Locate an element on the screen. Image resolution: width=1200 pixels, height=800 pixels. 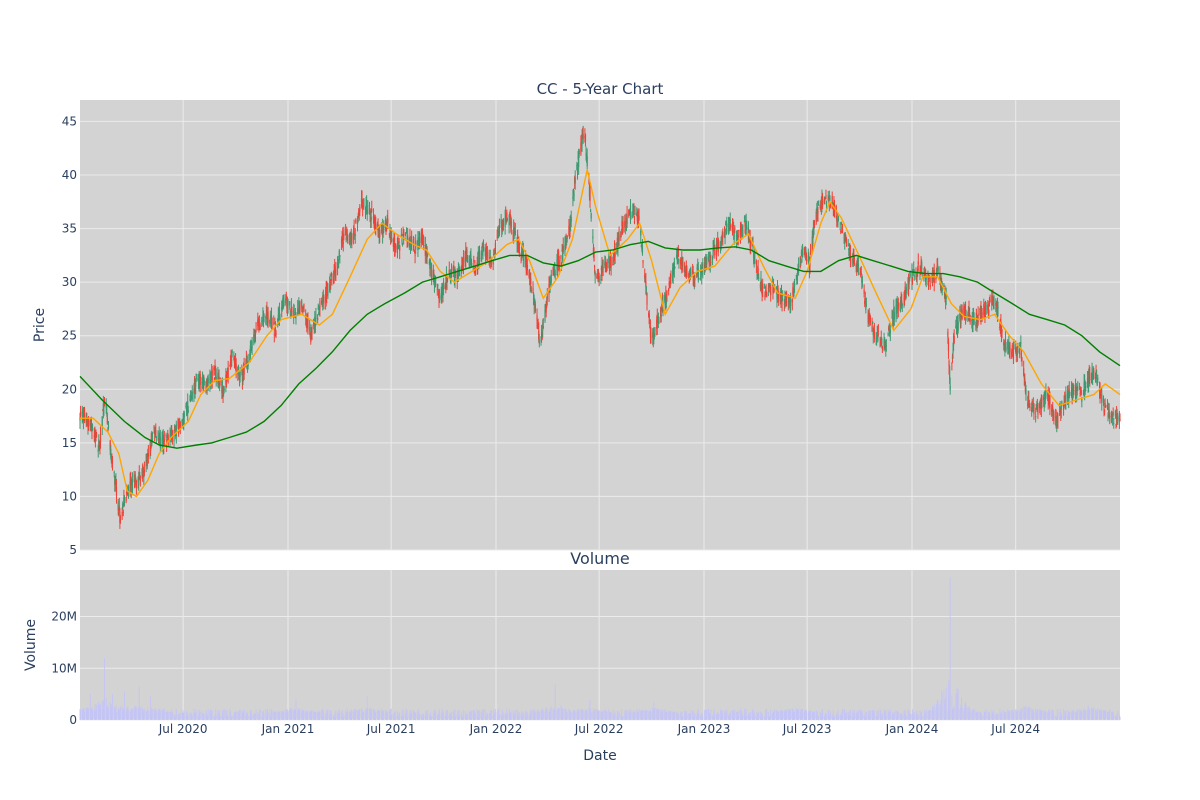
x-tick-label: Jul 2020 is located at coordinates (183, 729).